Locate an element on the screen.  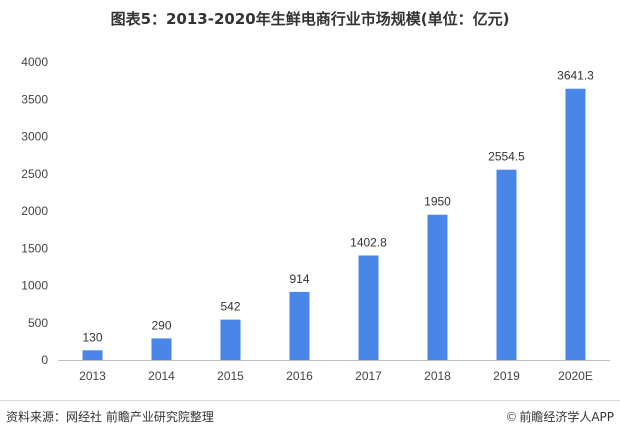
x-tick-label: 2018 is located at coordinates (437, 376).